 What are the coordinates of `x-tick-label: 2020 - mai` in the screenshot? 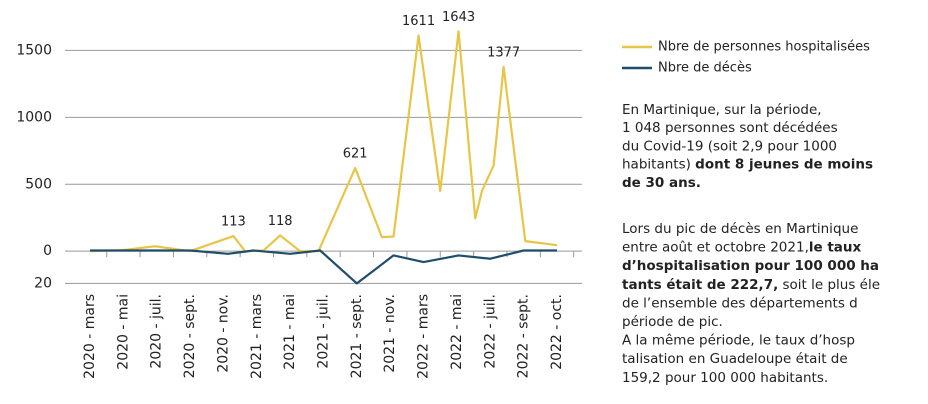 It's located at (123, 332).